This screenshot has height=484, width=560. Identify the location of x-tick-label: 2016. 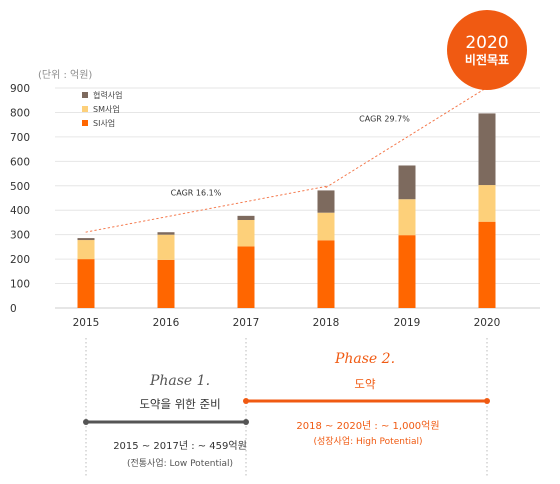
(166, 323).